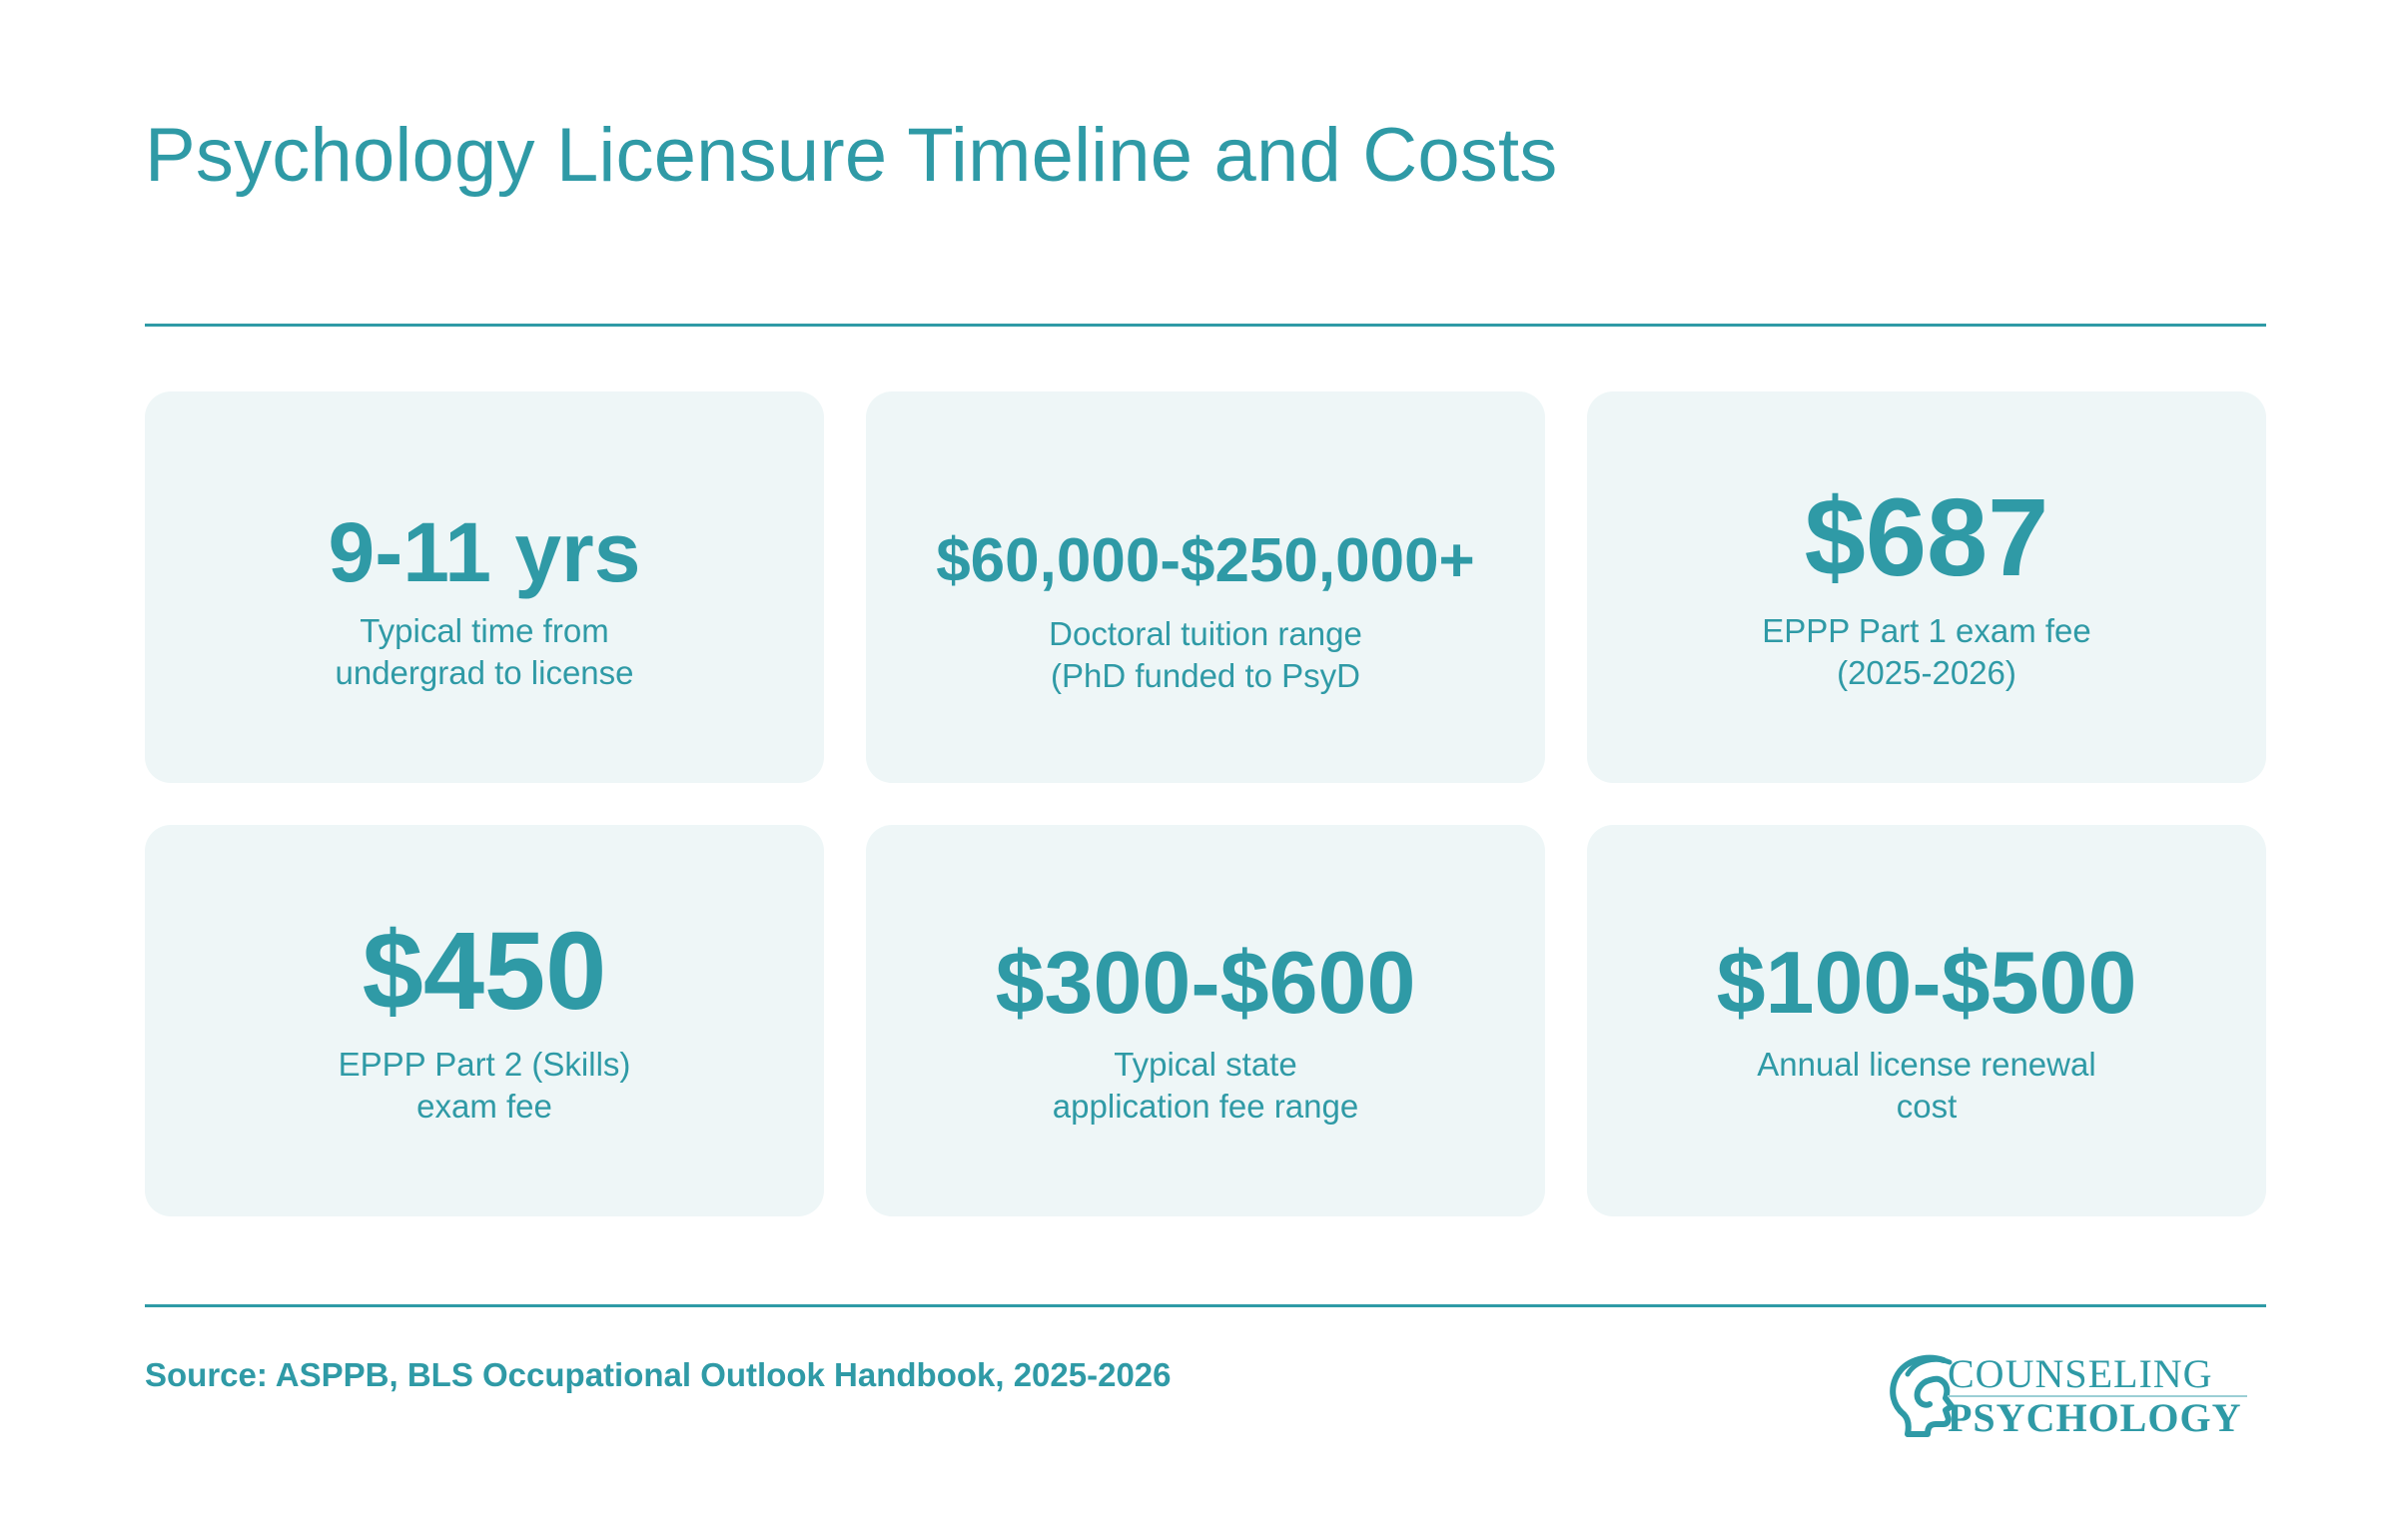 The width and height of the screenshot is (2397, 1540). I want to click on stat-card-eppp-part1: $687 EPPP Part 1 exam fee (2025-2026), so click(1926, 587).